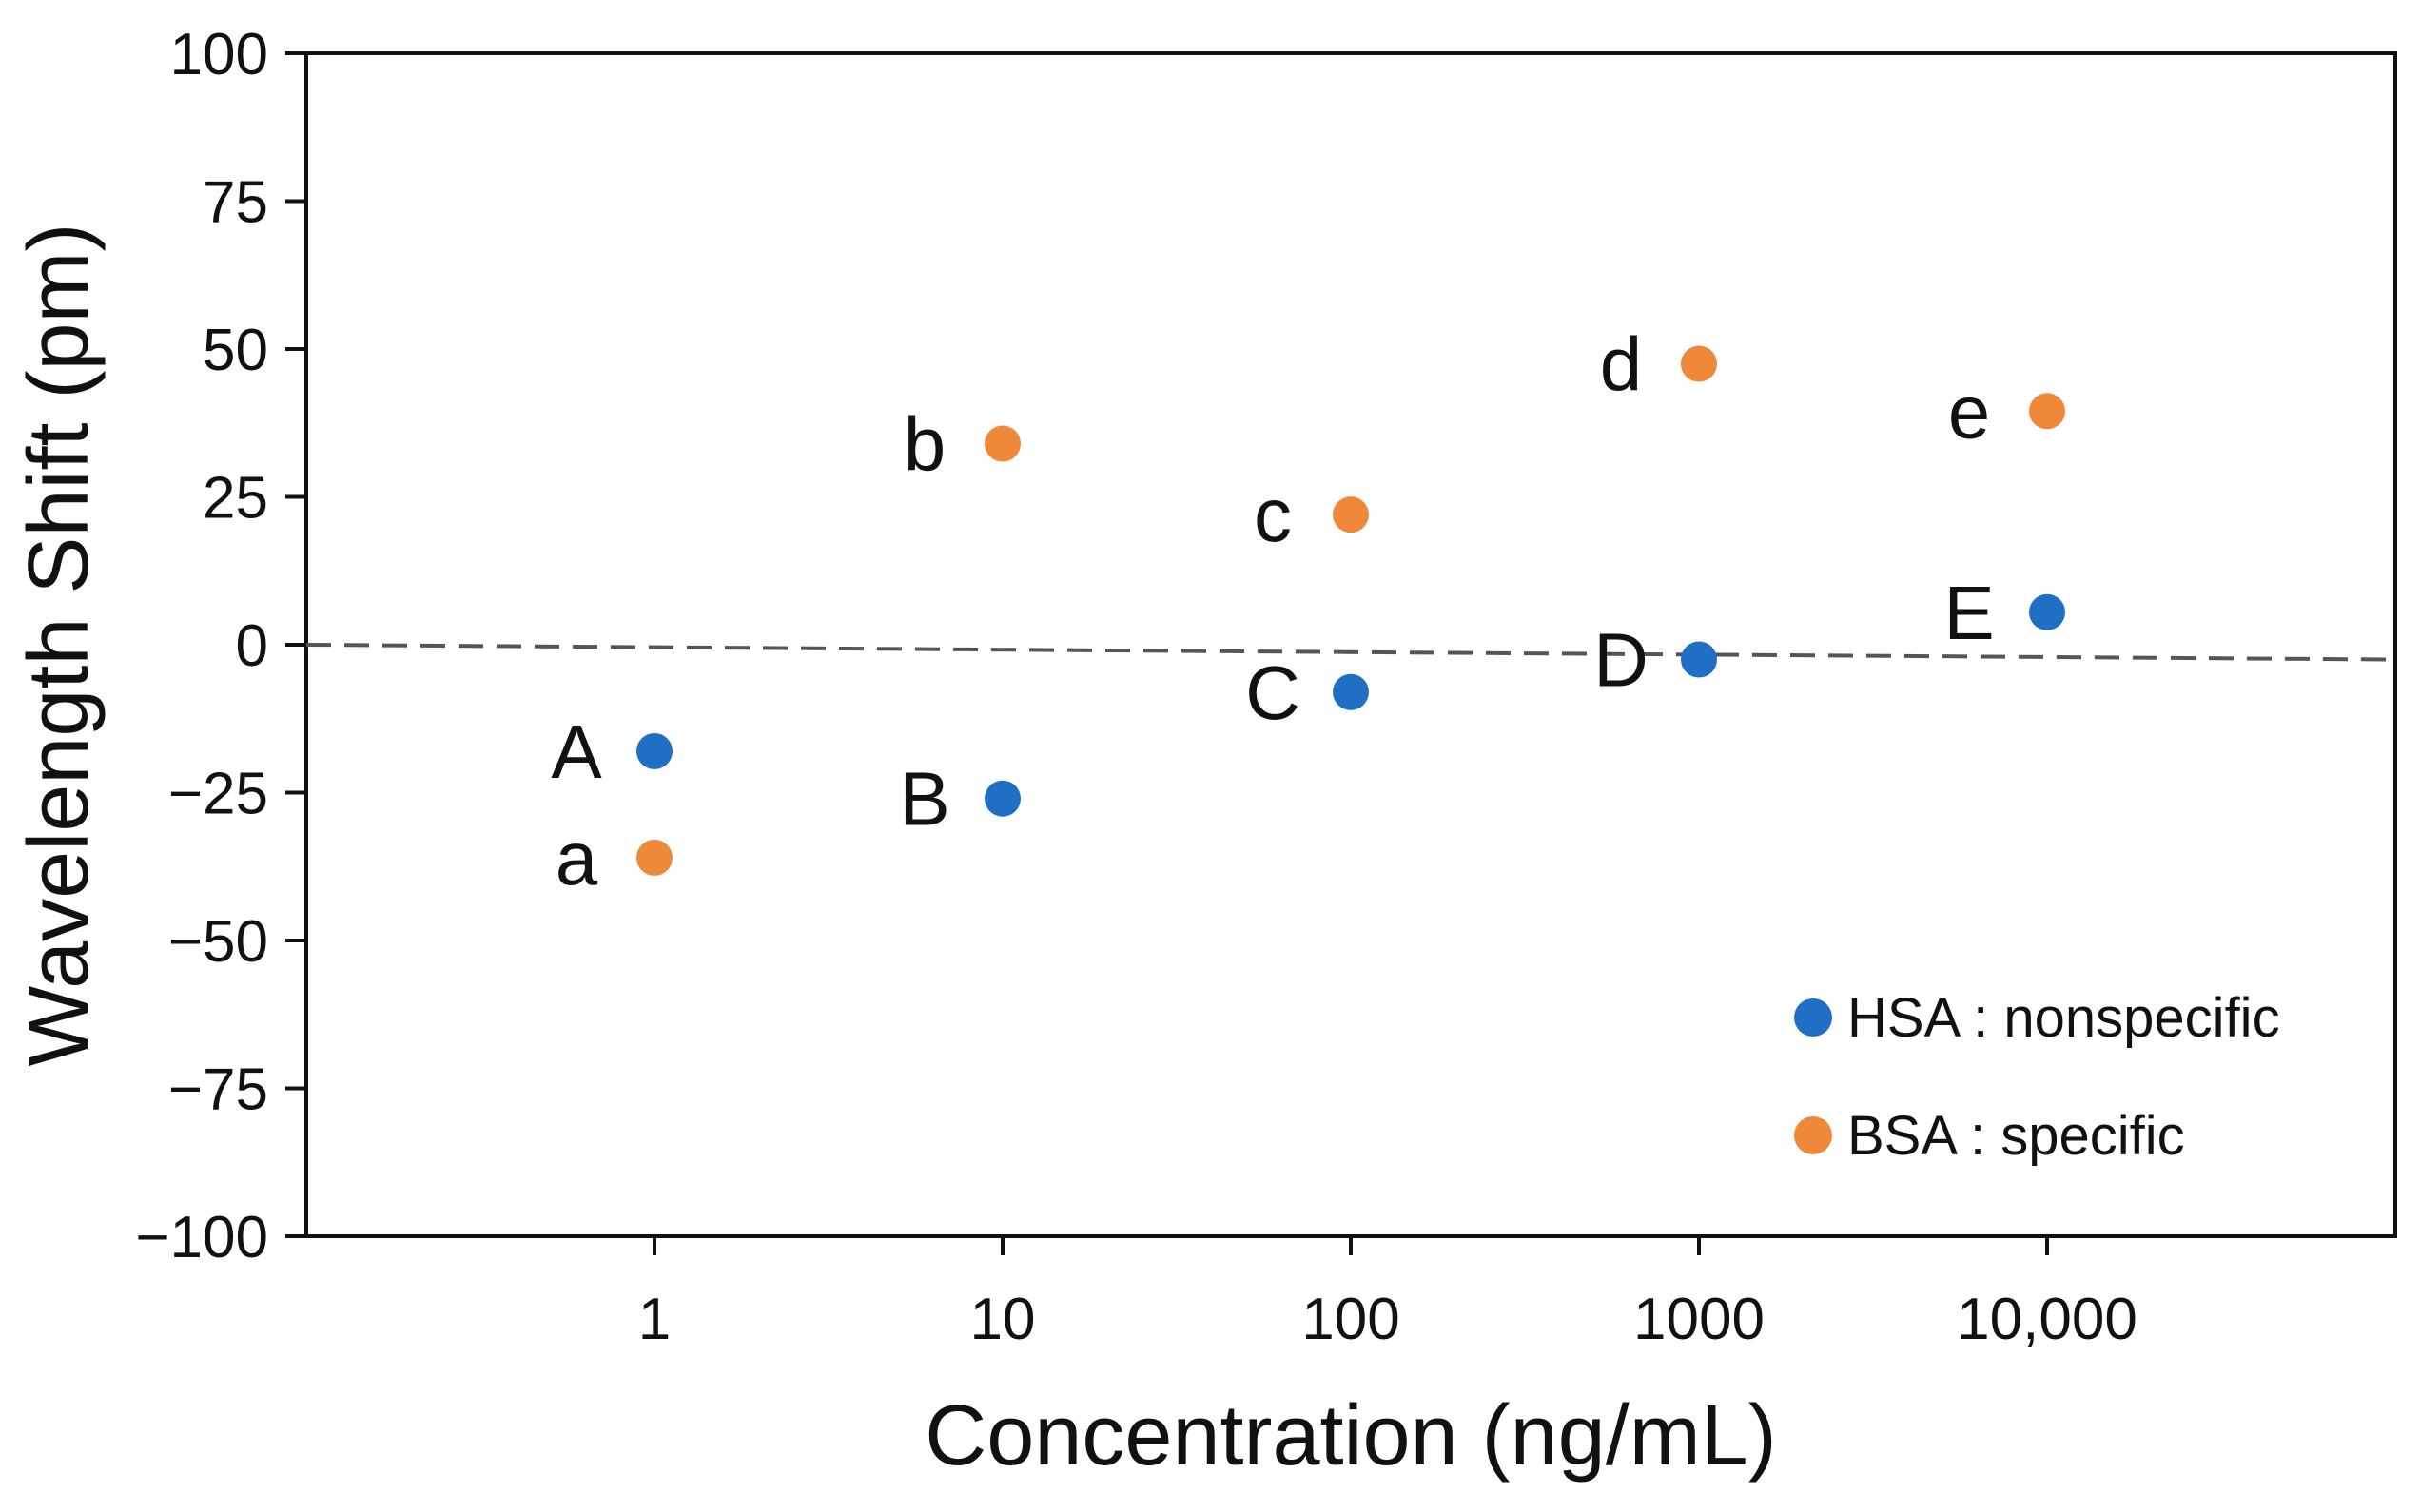 The width and height of the screenshot is (2420, 1512). Describe the element at coordinates (1273, 515) in the screenshot. I see `point-label: c` at that location.